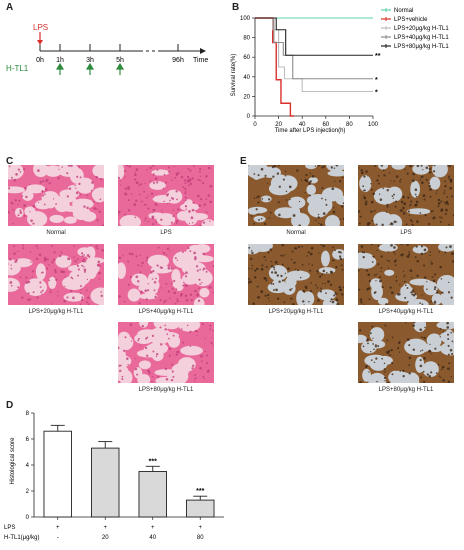 The height and width of the screenshot is (550, 464). I want to click on survival-significance-3: *, so click(376, 80).